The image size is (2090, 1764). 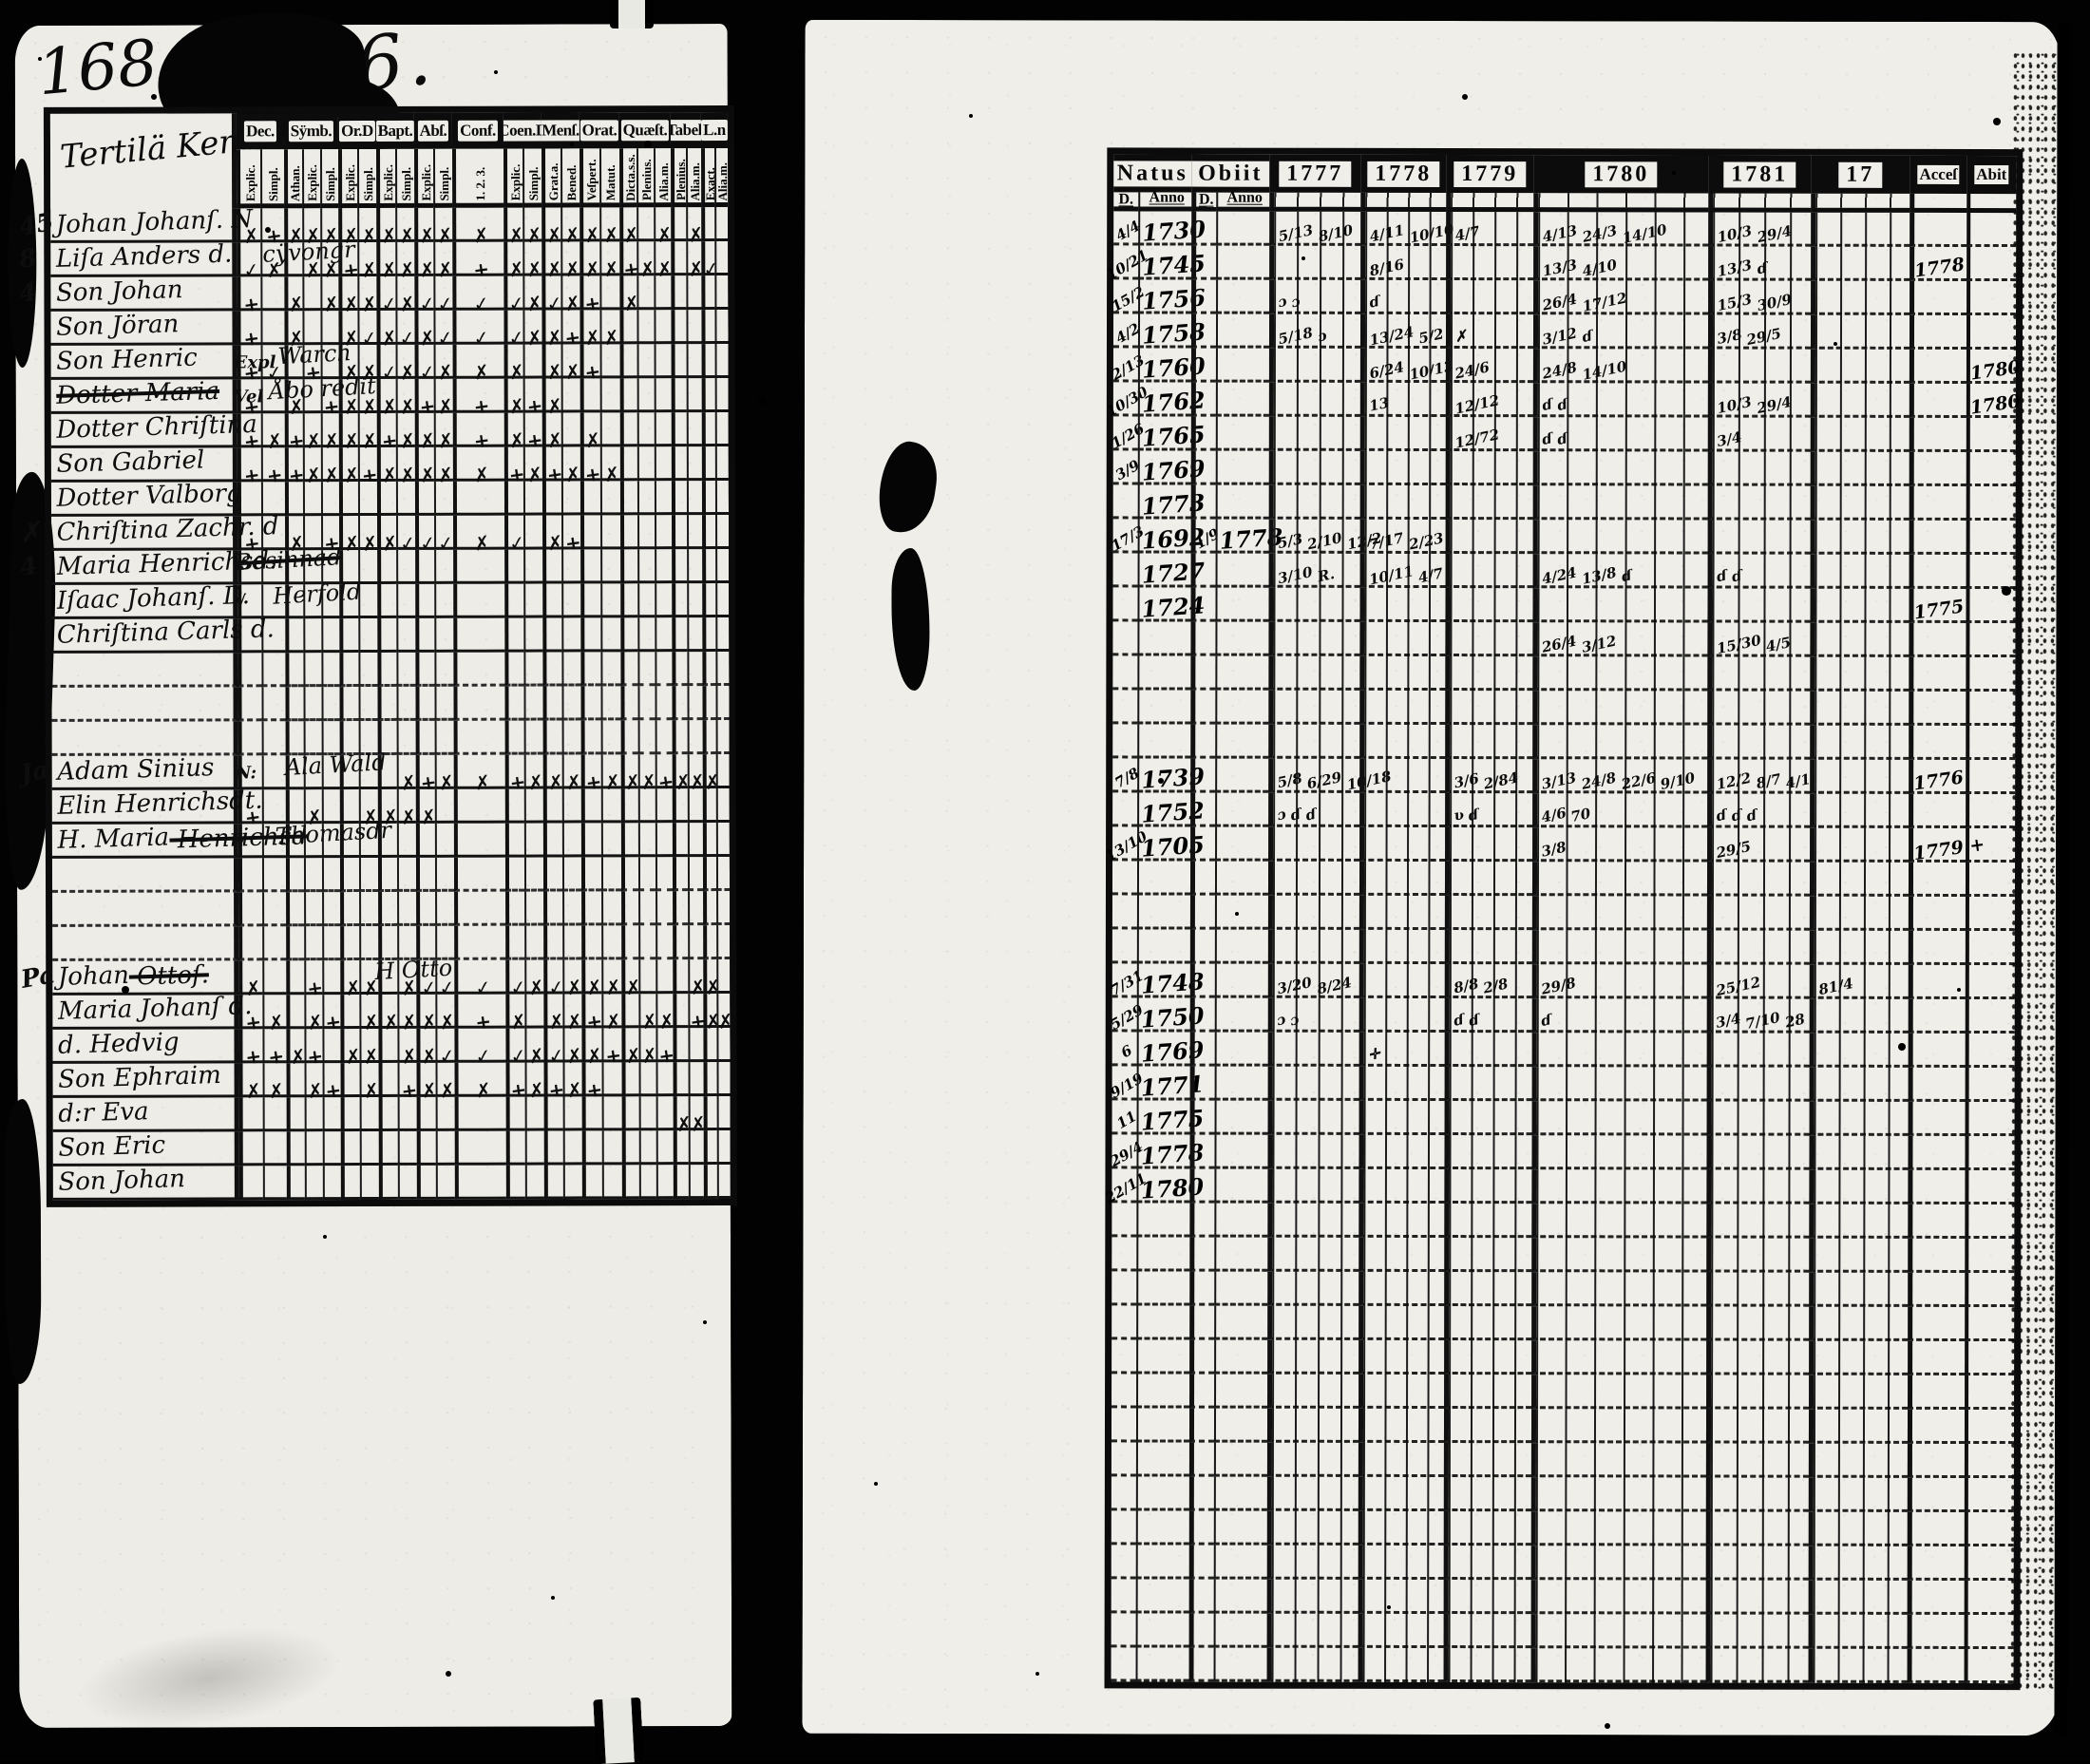 I want to click on fold-shadow, so click(x=910, y=620).